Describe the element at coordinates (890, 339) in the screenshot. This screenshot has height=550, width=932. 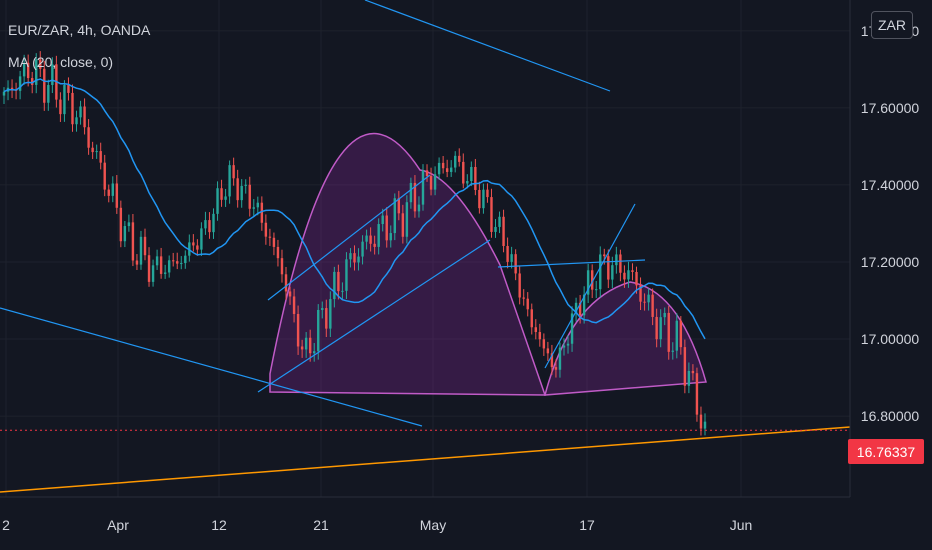
I see `price-tick-label: 17.00000` at that location.